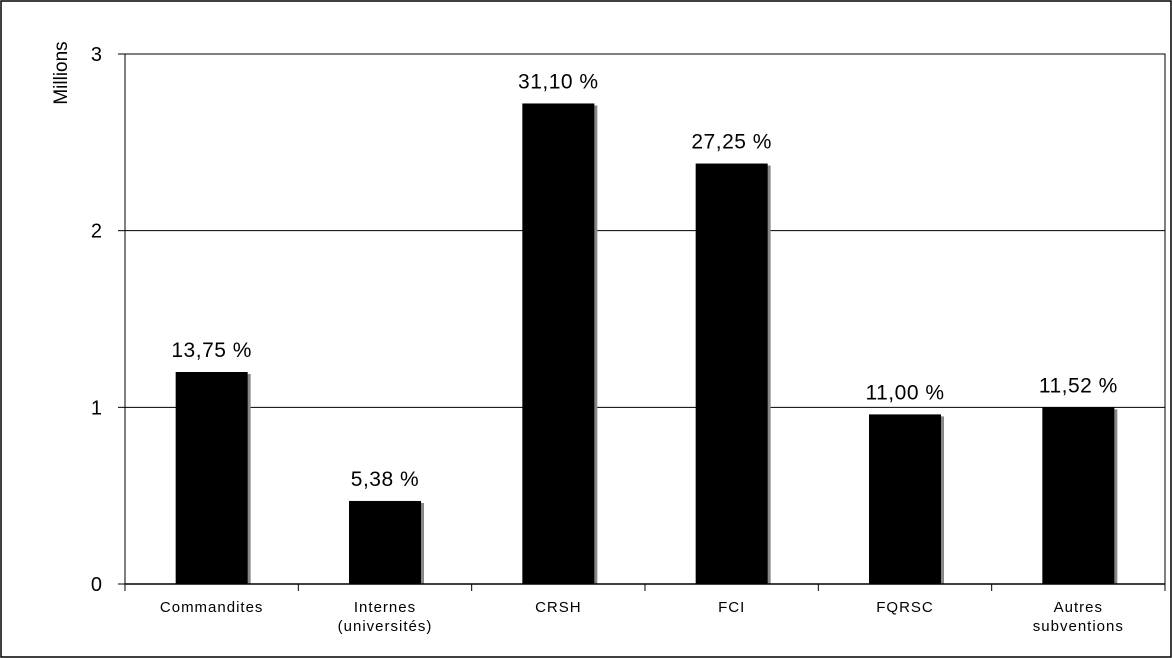  Describe the element at coordinates (1078, 607) in the screenshot. I see `x-tick-label-line: Autres` at that location.